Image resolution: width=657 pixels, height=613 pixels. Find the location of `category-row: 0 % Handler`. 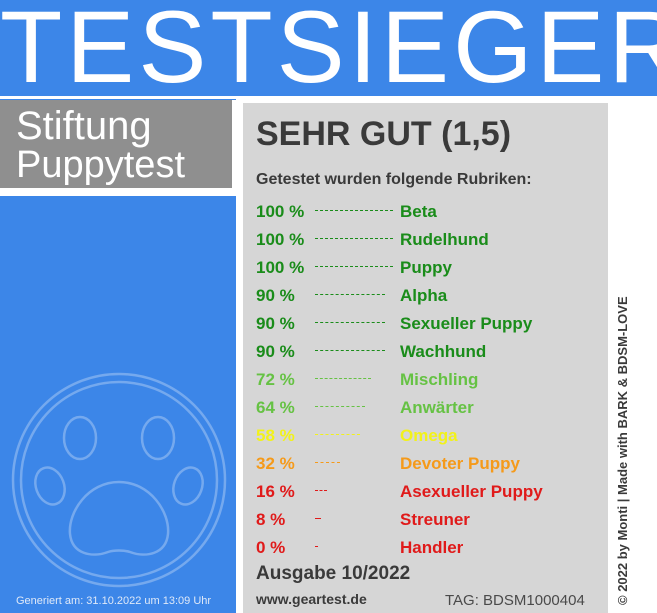

category-row: 0 % Handler is located at coordinates (428, 548).